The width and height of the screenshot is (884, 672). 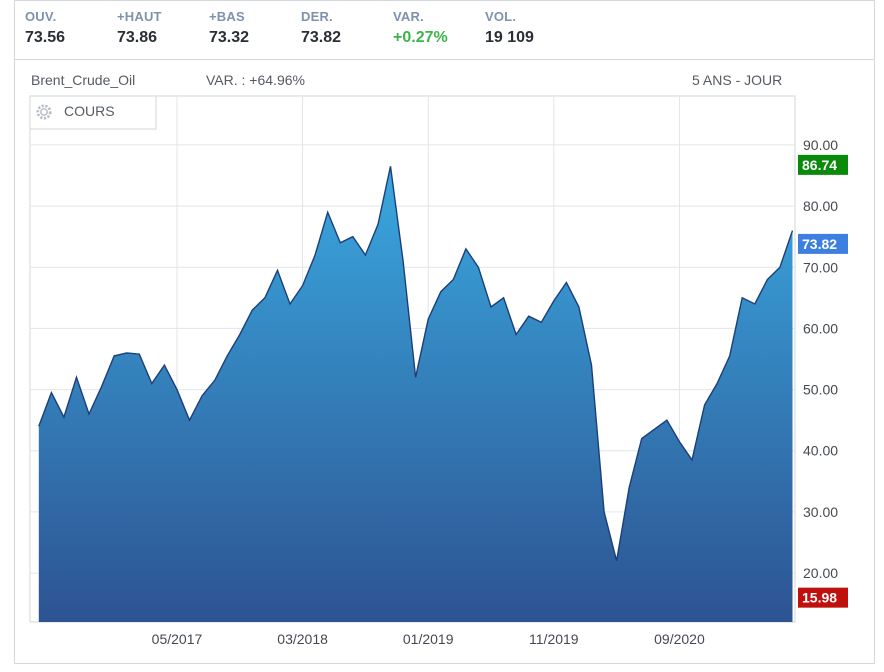 What do you see at coordinates (420, 37) in the screenshot?
I see `stat-value: +0.27%` at bounding box center [420, 37].